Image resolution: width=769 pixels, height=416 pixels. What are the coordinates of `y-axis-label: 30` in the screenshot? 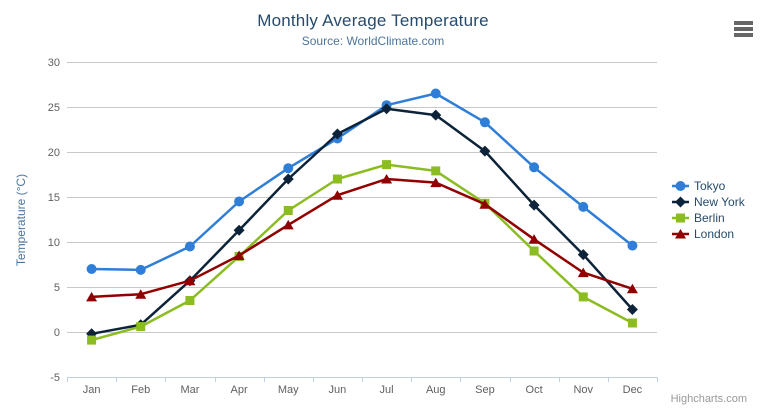 It's located at (54, 63).